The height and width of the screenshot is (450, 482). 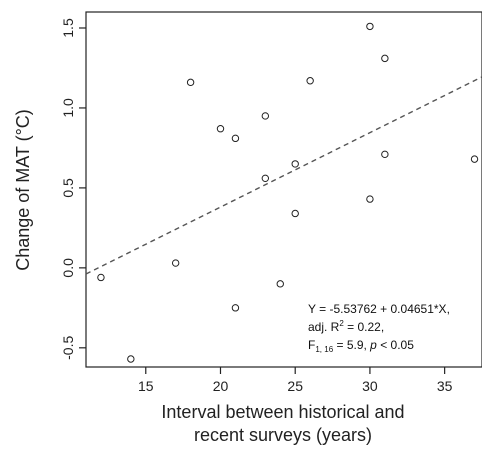 What do you see at coordinates (283, 435) in the screenshot?
I see `x-axis-title-line-2: recent surveys (years)` at bounding box center [283, 435].